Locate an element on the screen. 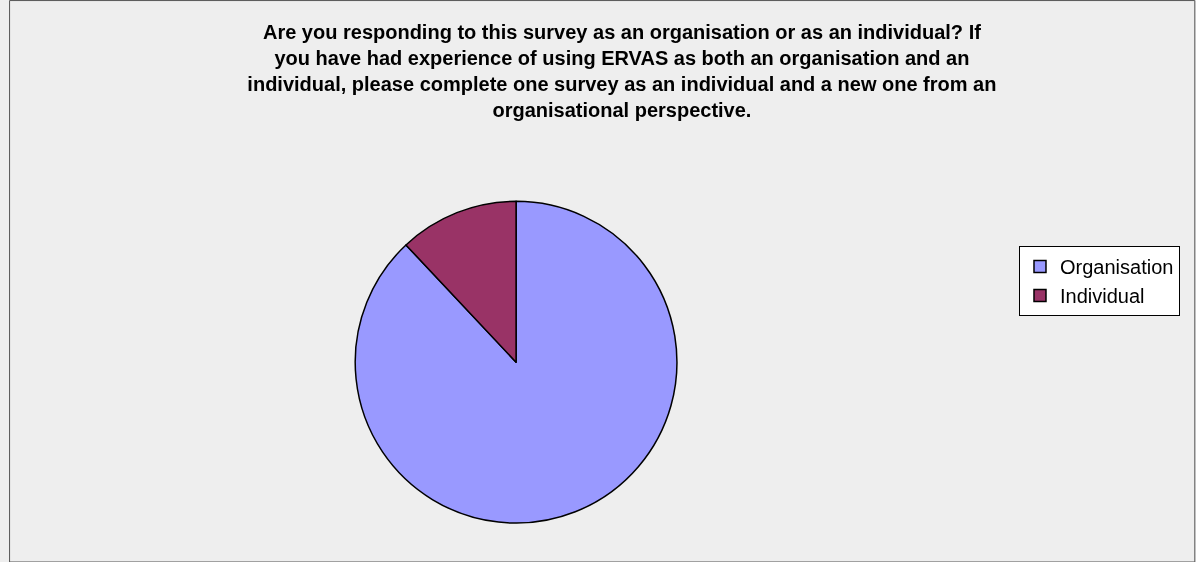  chart-title: Are you responding to this survey as an organisation or as an individual? If you have had experience of using ERVAS as both an organisation and an individual, please complete one survey as an individual and a new one from an organisational perspective. is located at coordinates (622, 71).